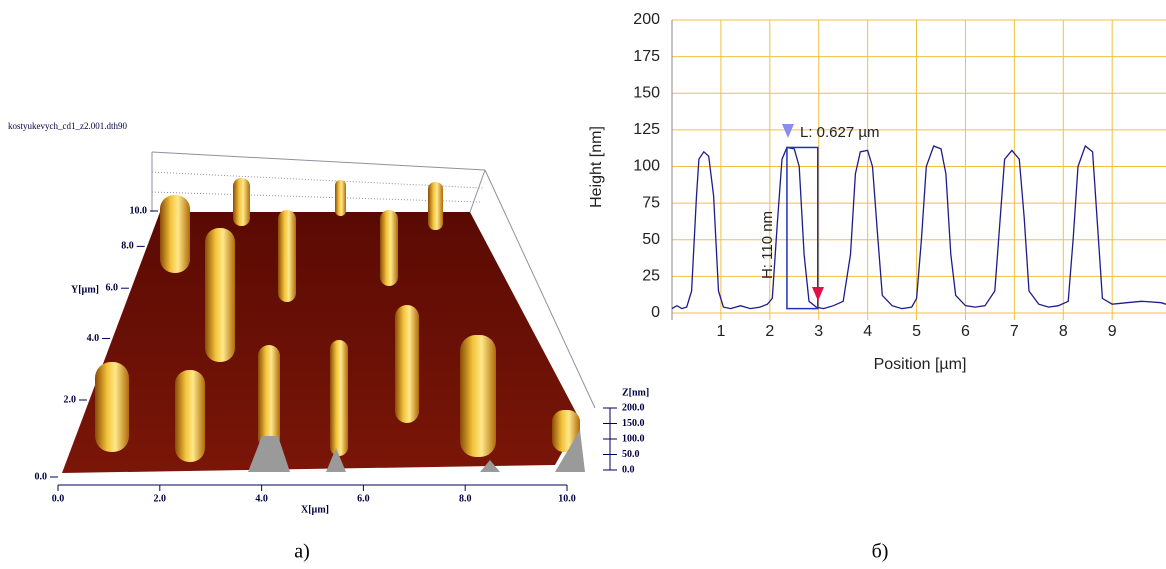 The height and width of the screenshot is (569, 1166). I want to click on x-tick-label: 8.0, so click(465, 498).